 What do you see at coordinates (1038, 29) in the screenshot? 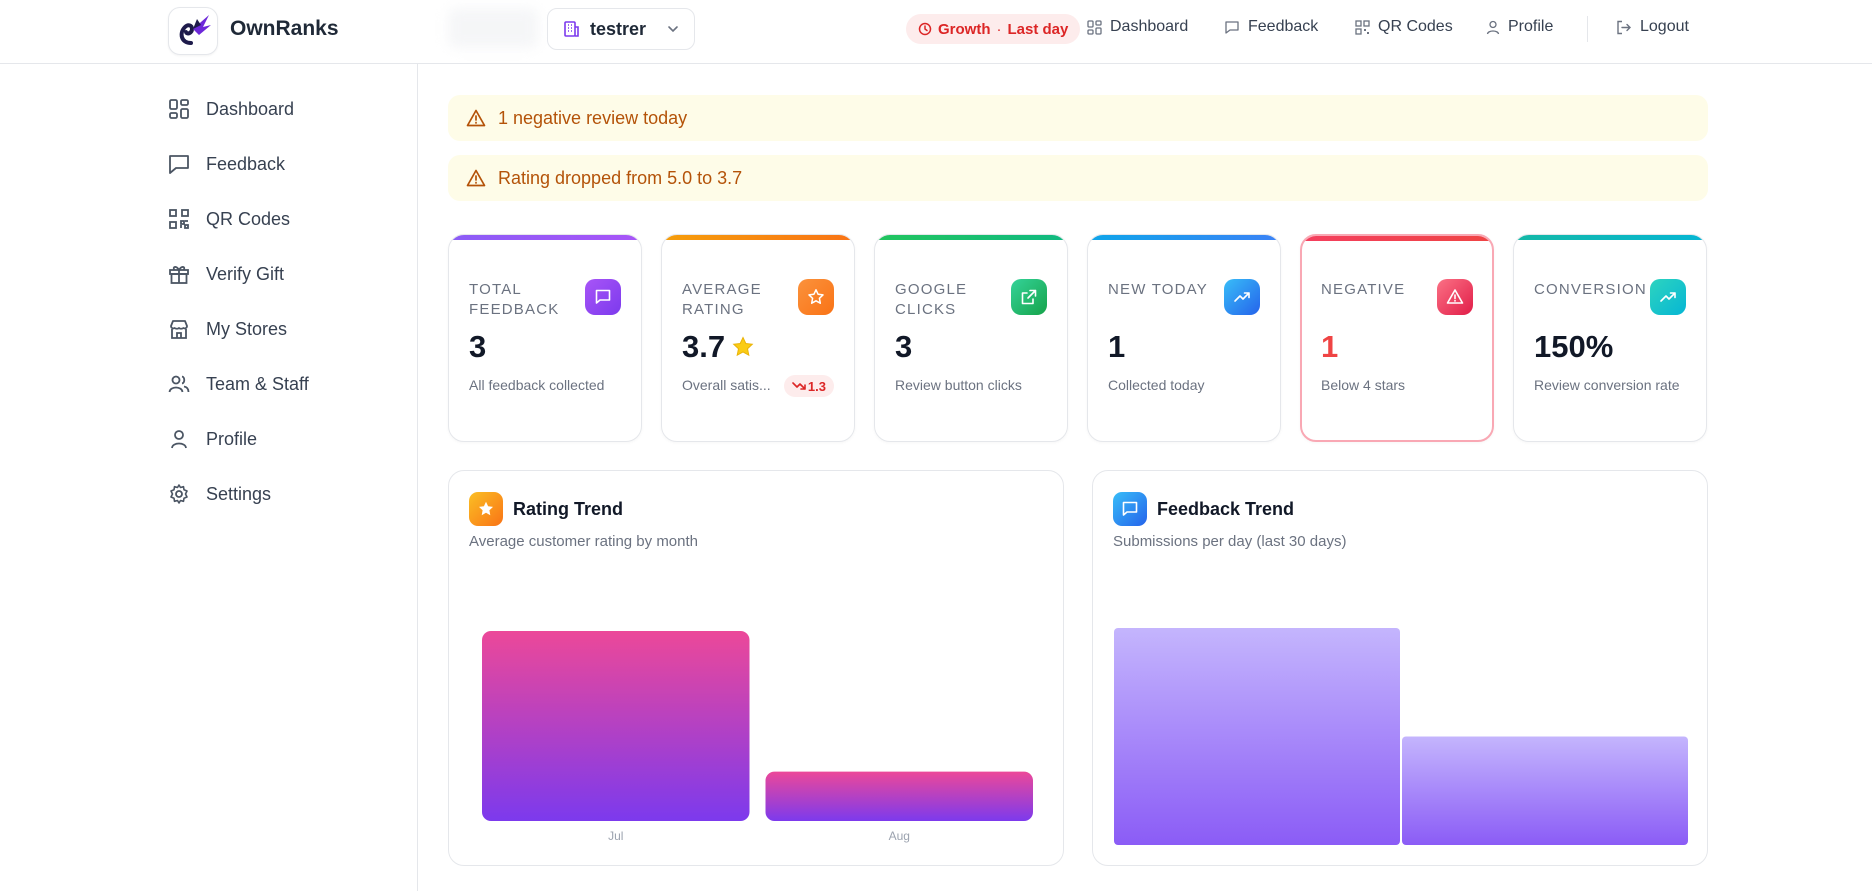
I see `growth-period: Last day` at bounding box center [1038, 29].